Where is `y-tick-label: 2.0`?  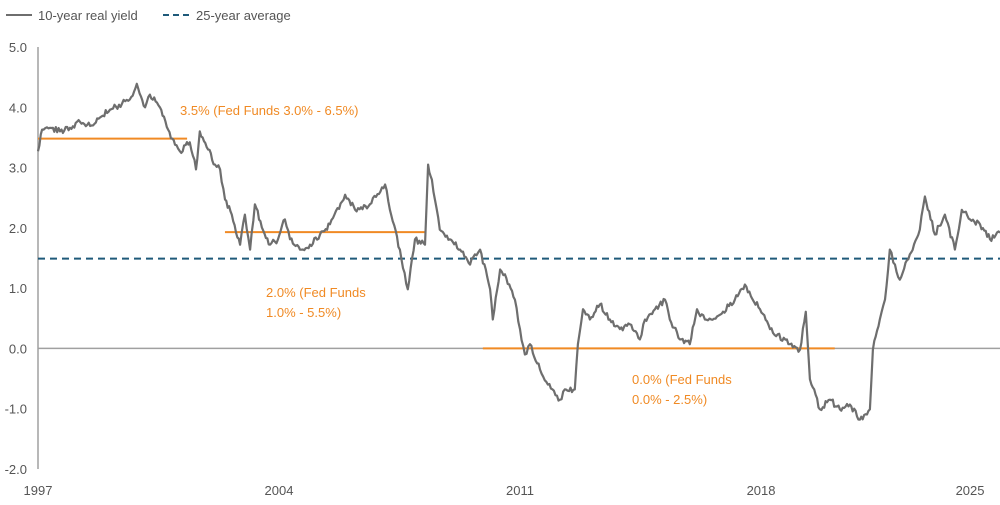
y-tick-label: 2.0 is located at coordinates (18, 228).